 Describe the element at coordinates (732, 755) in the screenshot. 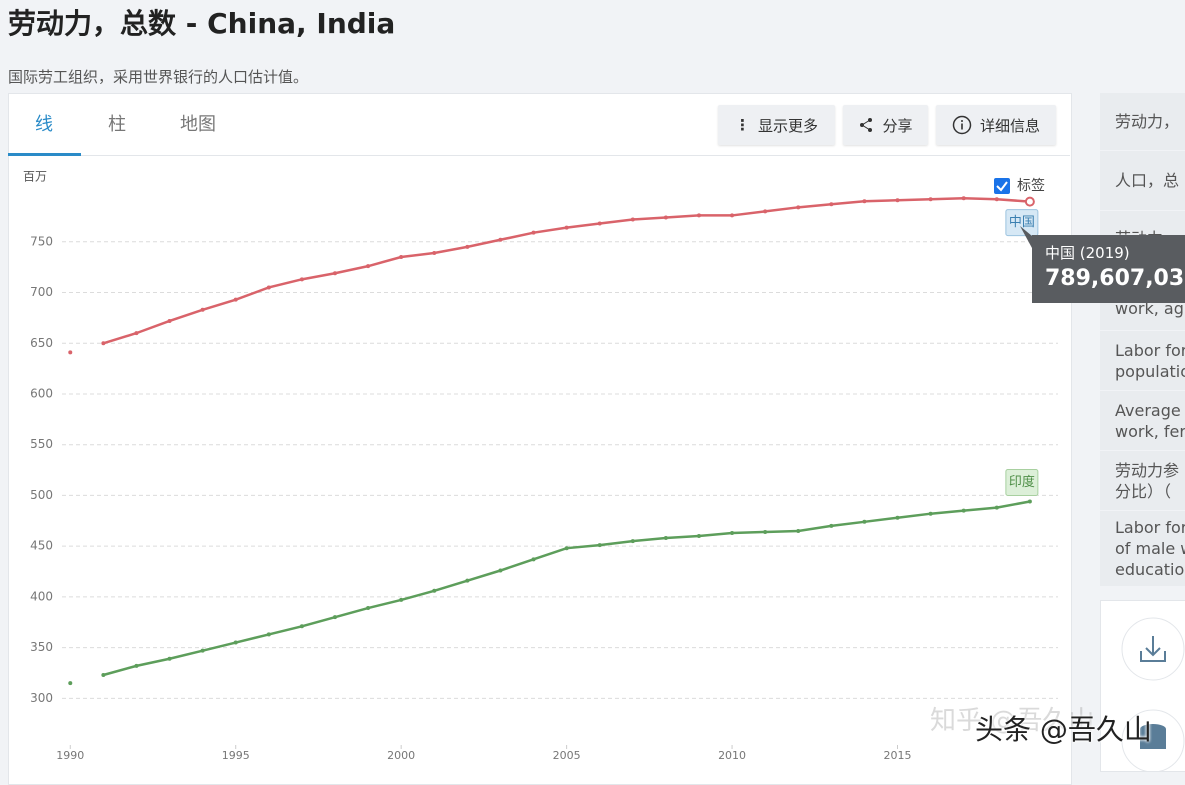

I see `x-tick-label: 2010` at that location.